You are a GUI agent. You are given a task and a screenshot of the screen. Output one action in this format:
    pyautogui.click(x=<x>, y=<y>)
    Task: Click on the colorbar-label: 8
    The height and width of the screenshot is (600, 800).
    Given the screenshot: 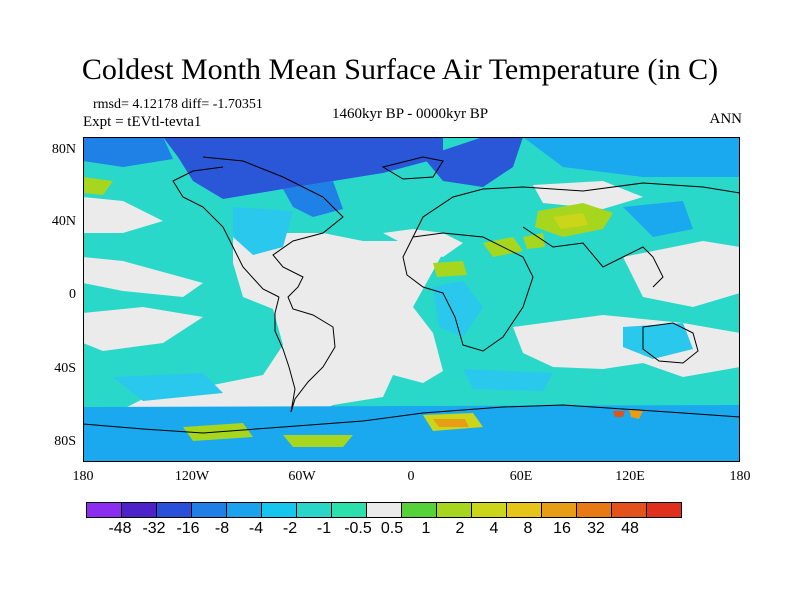 What is the action you would take?
    pyautogui.click(x=528, y=528)
    